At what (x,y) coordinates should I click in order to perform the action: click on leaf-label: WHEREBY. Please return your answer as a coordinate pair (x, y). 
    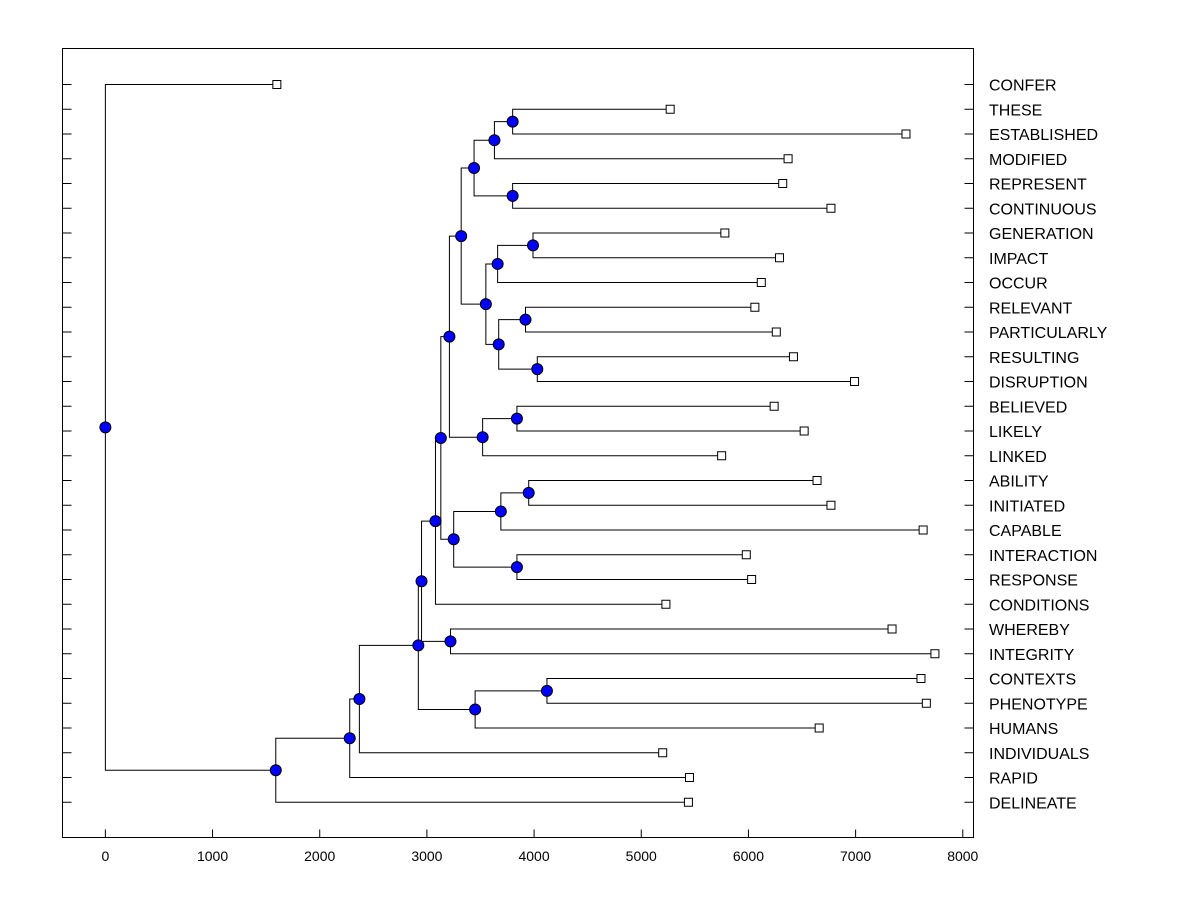
    Looking at the image, I should click on (1029, 630).